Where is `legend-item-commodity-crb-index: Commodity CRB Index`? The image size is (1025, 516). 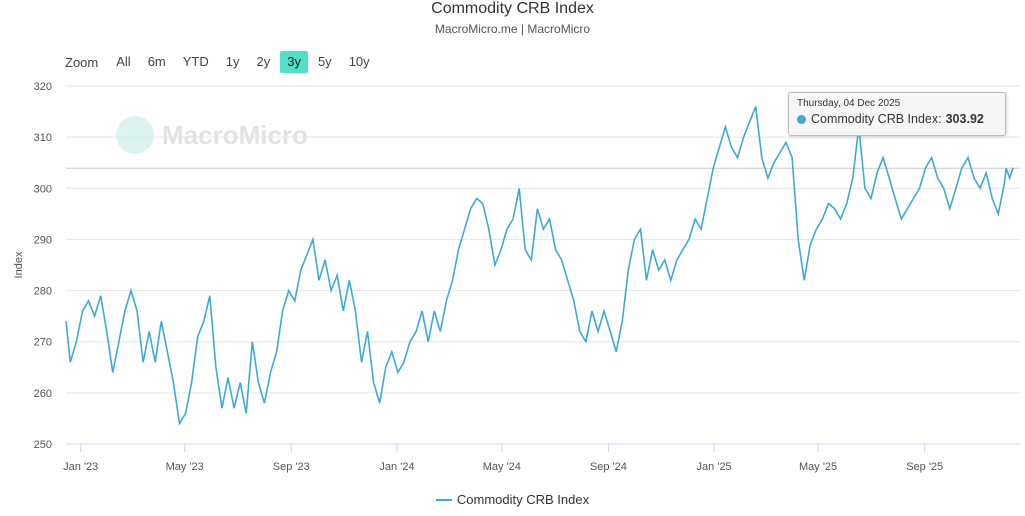 legend-item-commodity-crb-index: Commodity CRB Index is located at coordinates (523, 499).